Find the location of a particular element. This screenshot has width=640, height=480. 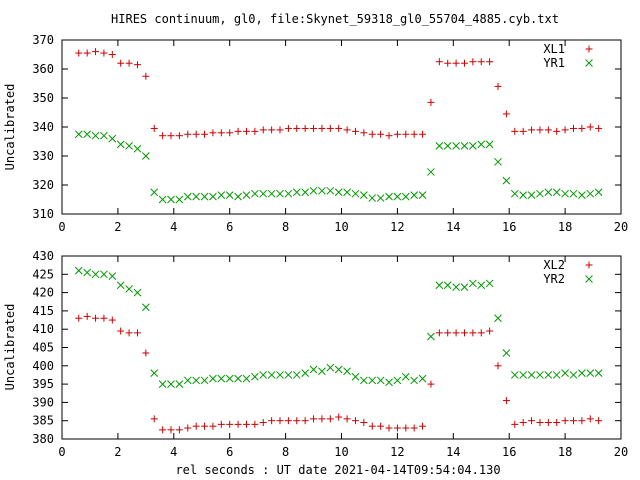

lower-x-tick-label: 6 is located at coordinates (229, 452).